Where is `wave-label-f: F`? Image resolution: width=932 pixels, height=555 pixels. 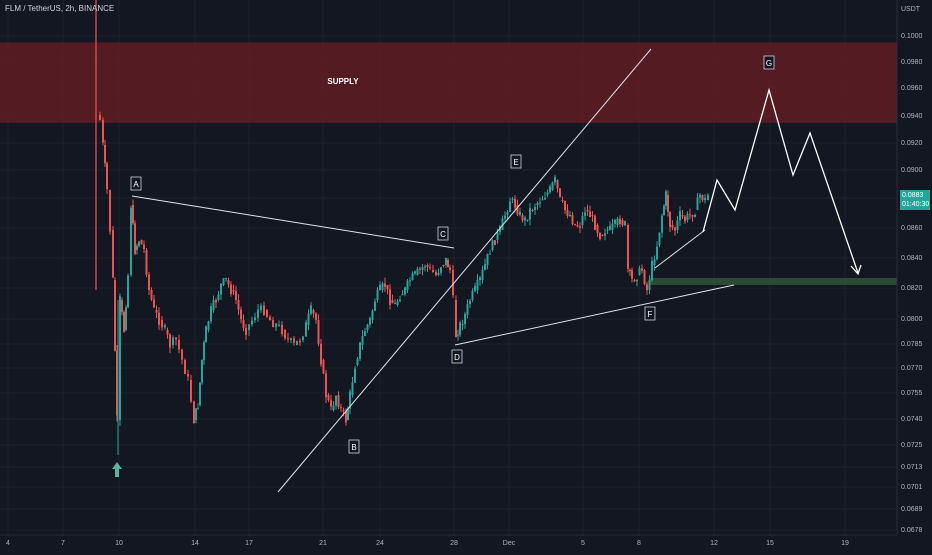 wave-label-f: F is located at coordinates (650, 314).